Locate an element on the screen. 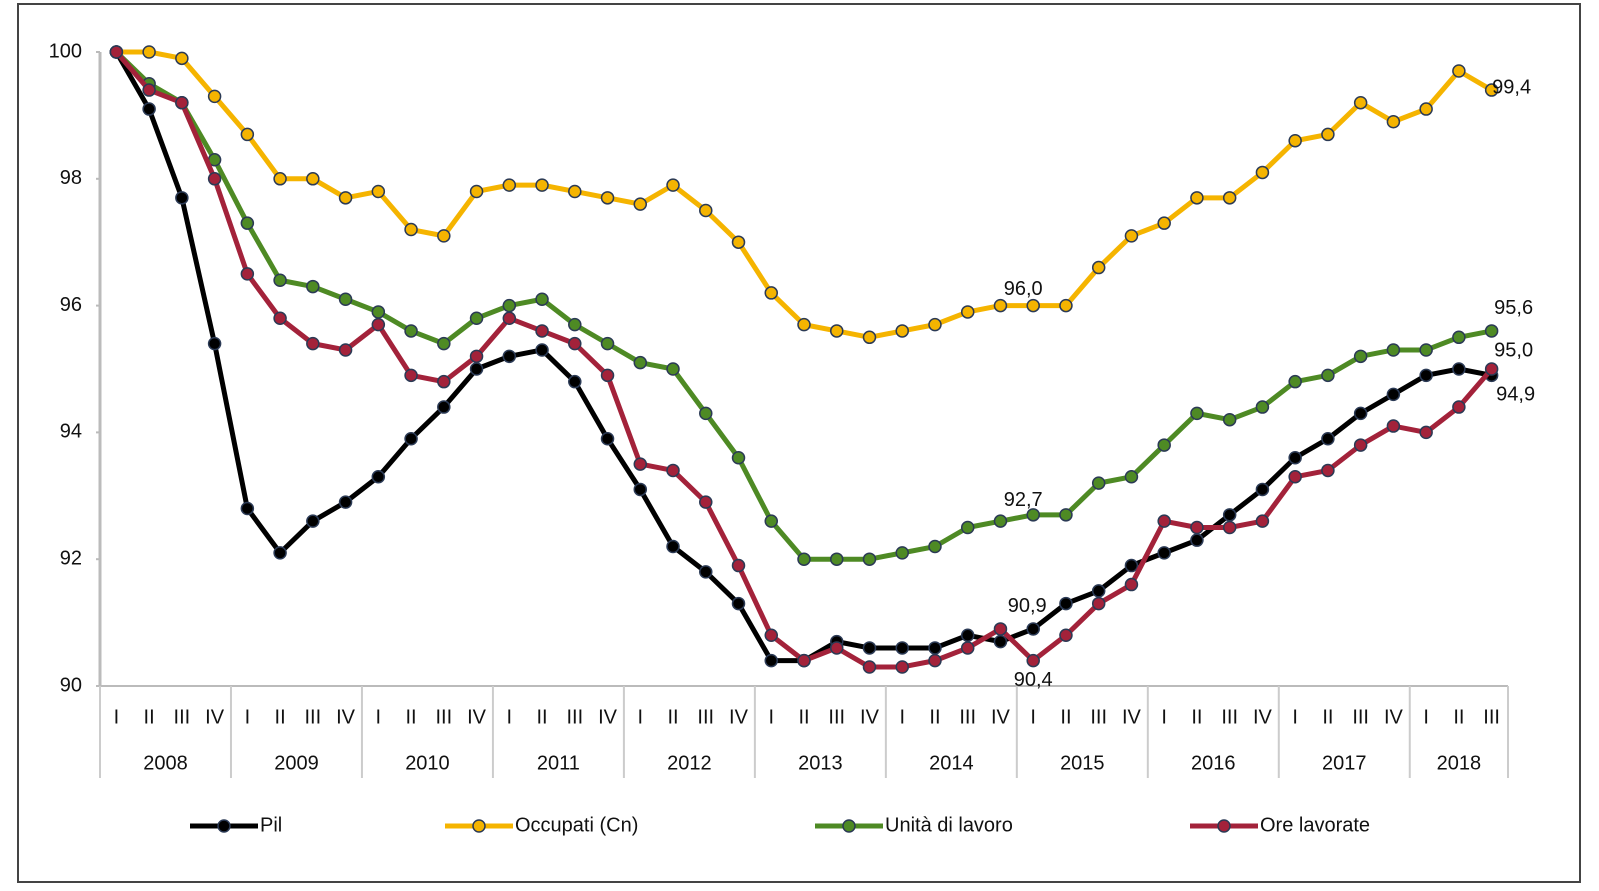  value-label: 94,9 is located at coordinates (1515, 395).